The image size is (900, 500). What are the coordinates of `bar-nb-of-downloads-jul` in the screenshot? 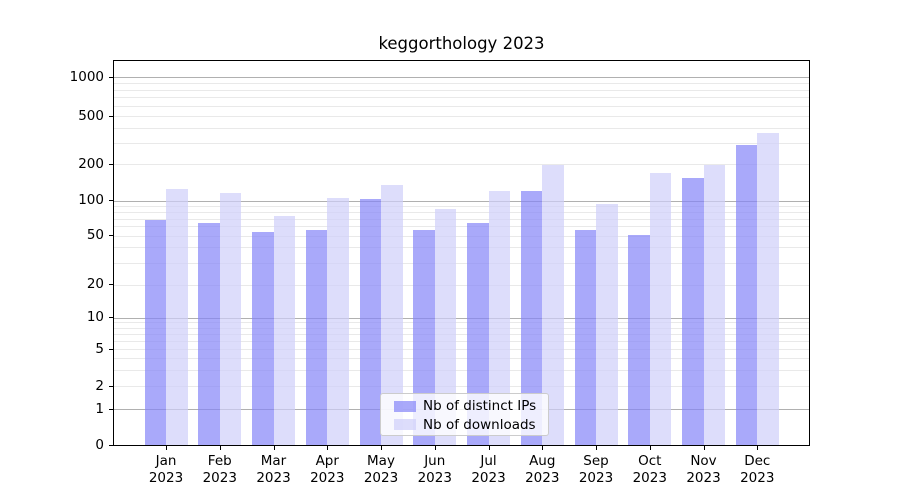 It's located at (499, 318).